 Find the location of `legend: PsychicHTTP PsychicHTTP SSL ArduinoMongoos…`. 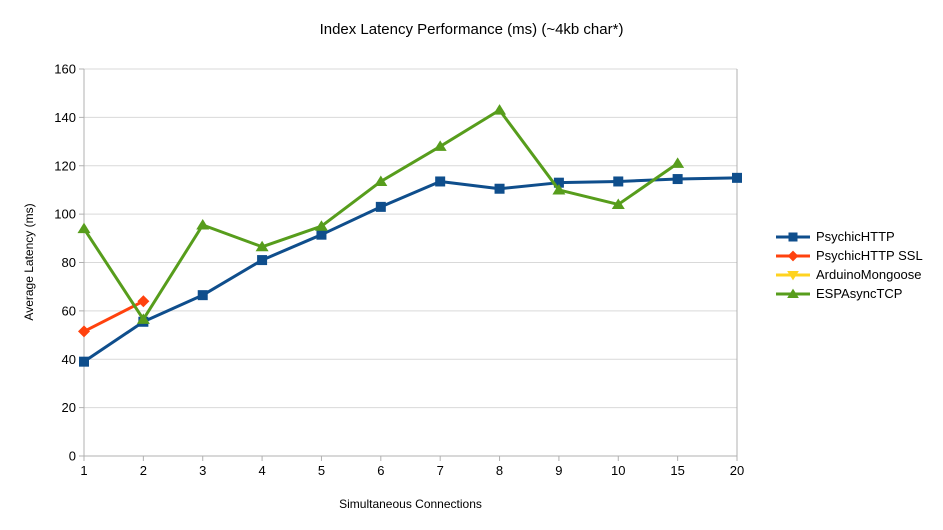

legend: PsychicHTTP PsychicHTTP SSL ArduinoMongoos… is located at coordinates (849, 265).